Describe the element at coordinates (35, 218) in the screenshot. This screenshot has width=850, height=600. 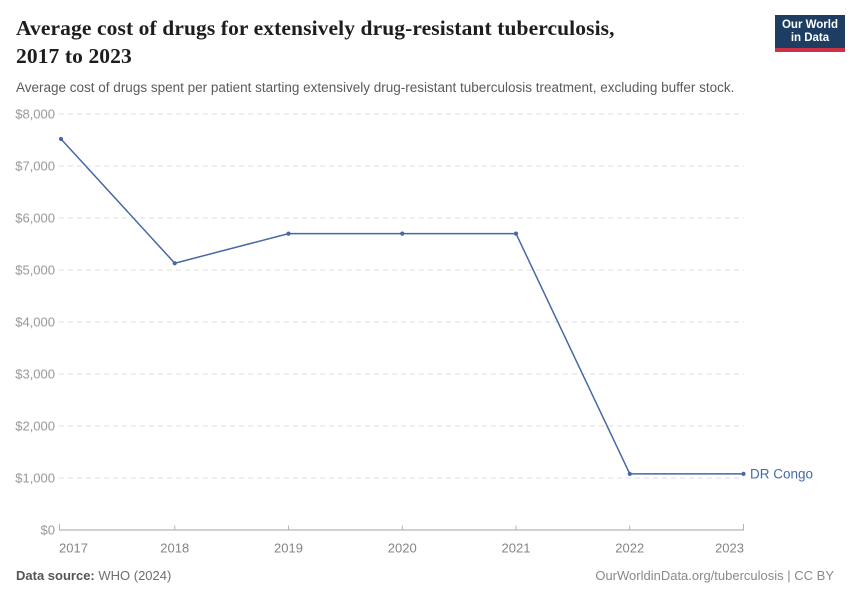
I see `y-axis-tick-label: $6,000` at that location.